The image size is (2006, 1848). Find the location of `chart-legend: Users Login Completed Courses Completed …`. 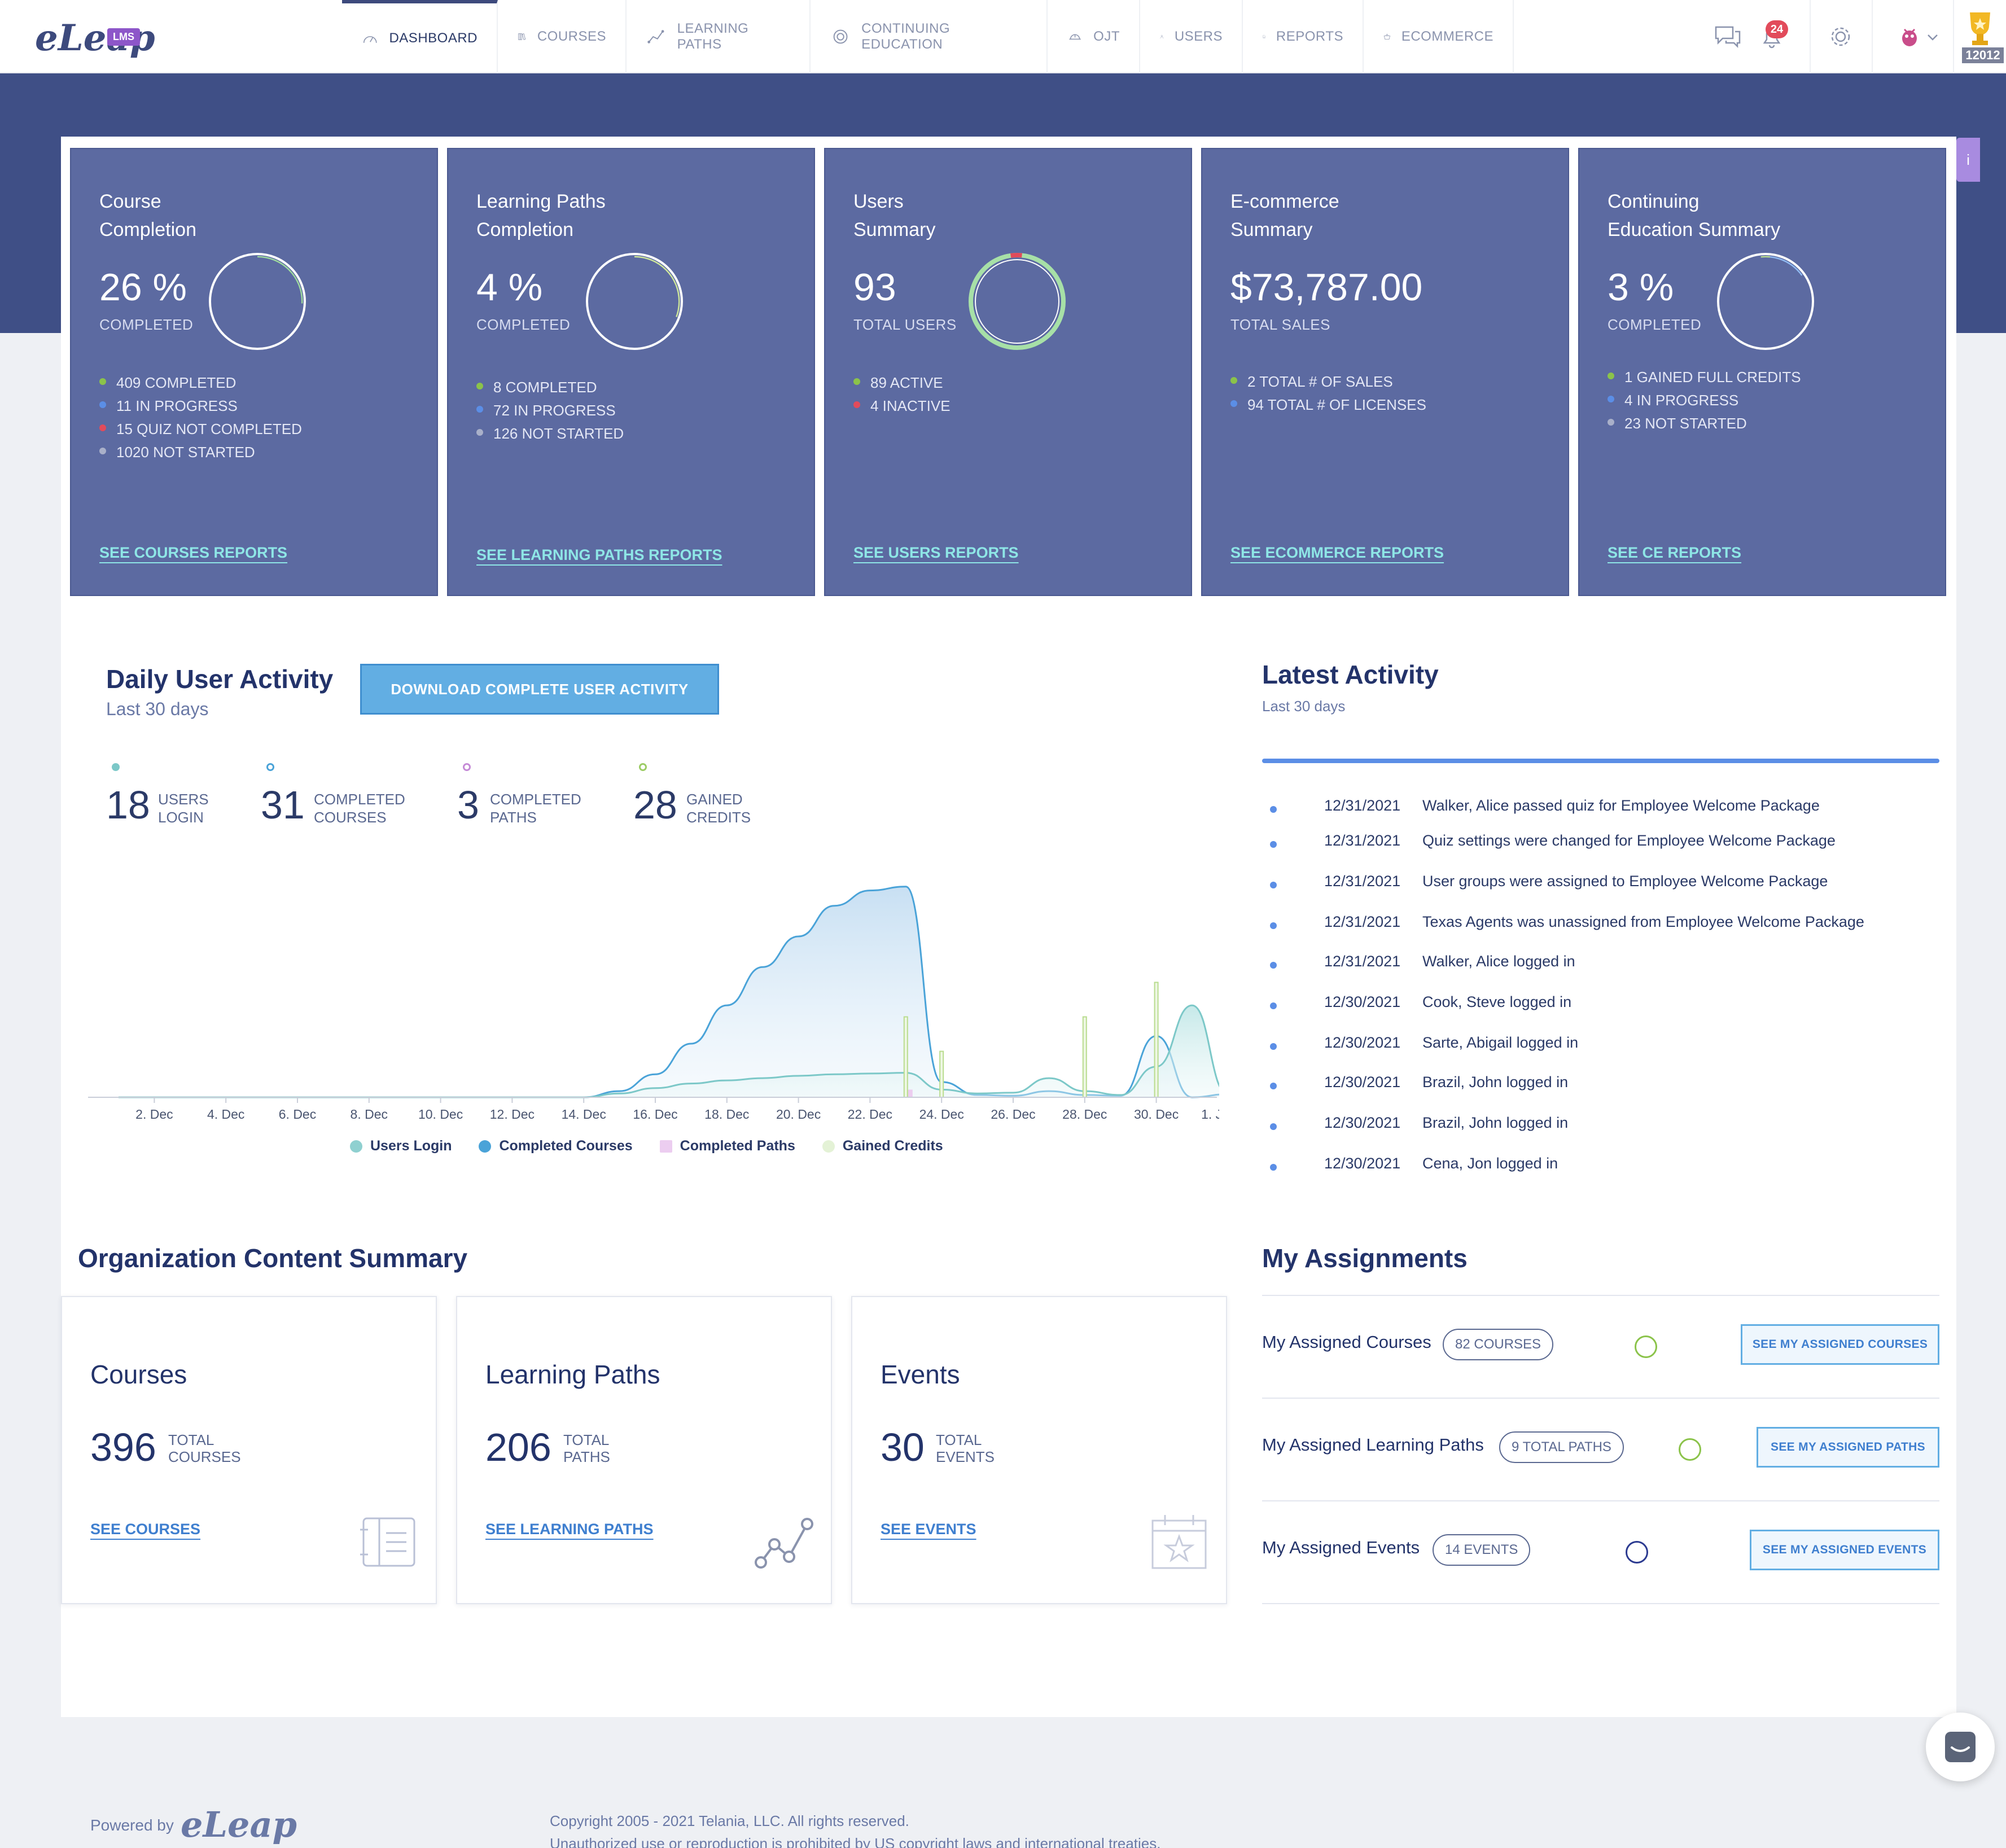

chart-legend: Users Login Completed Courses Completed … is located at coordinates (646, 1146).